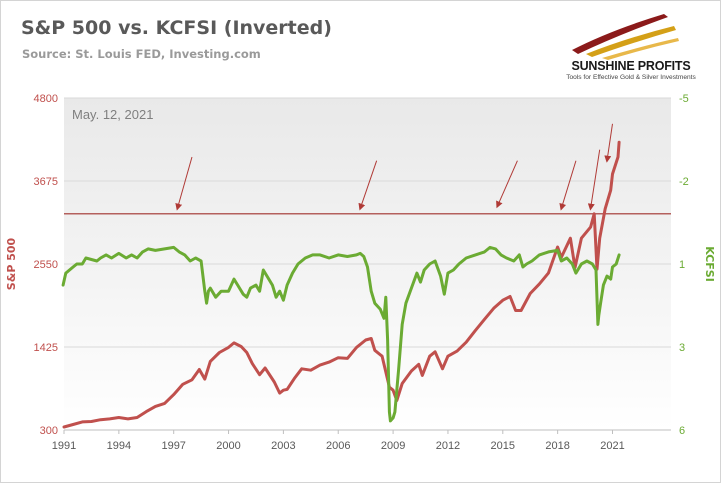  What do you see at coordinates (228, 446) in the screenshot?
I see `x-tick-label-3: 2000` at bounding box center [228, 446].